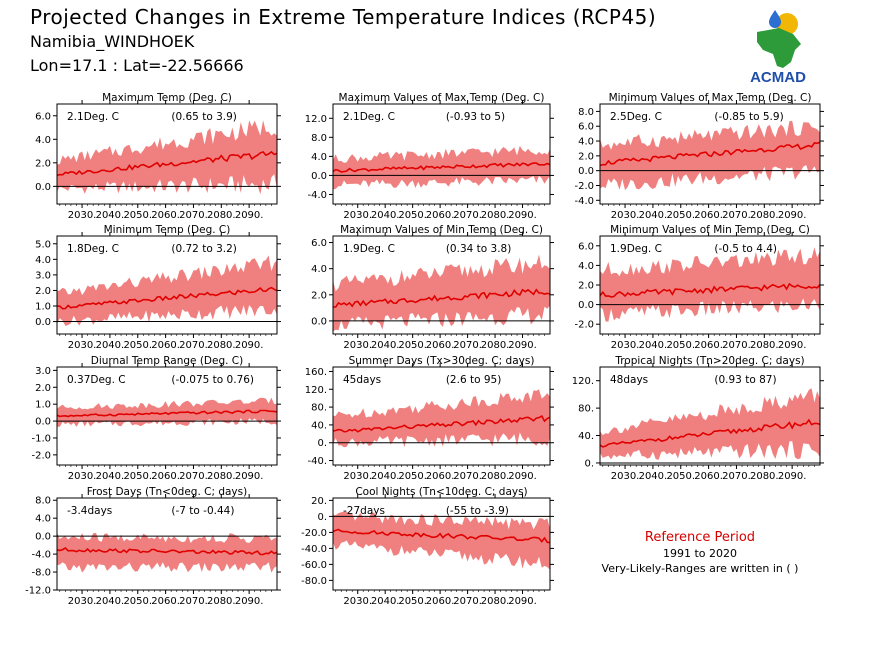 The image size is (879, 659). I want to click on reference-years: 1991 to 2020, so click(700, 553).